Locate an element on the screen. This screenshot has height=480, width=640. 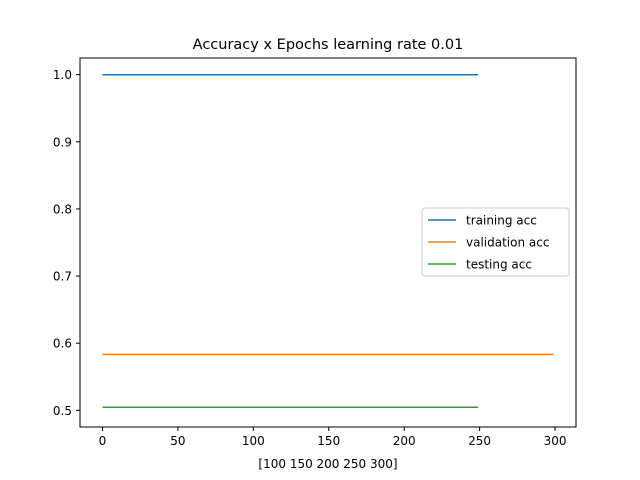
x-axis-ticks: 0 50 100 150 200 250 300 is located at coordinates (333, 437).